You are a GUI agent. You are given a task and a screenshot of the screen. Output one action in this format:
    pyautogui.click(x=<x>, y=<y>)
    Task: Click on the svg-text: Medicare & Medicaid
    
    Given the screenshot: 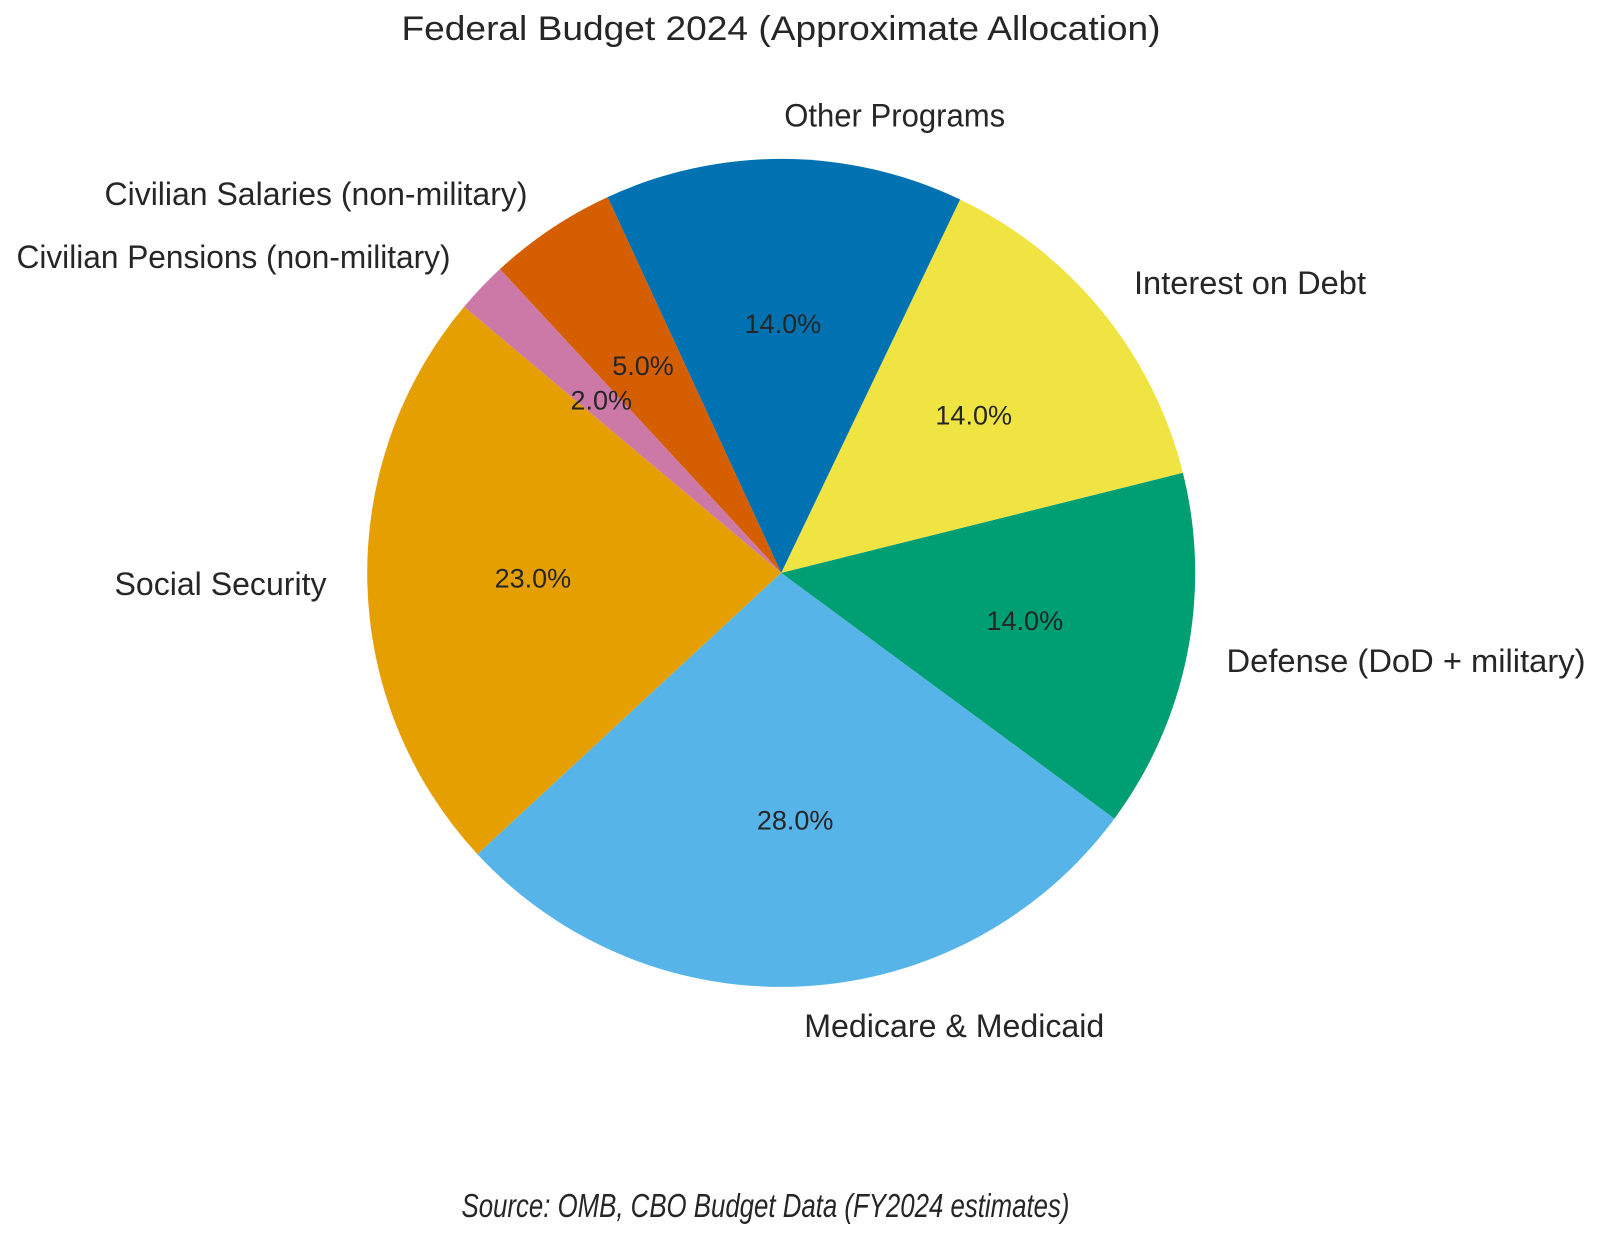 What is the action you would take?
    pyautogui.click(x=954, y=1026)
    